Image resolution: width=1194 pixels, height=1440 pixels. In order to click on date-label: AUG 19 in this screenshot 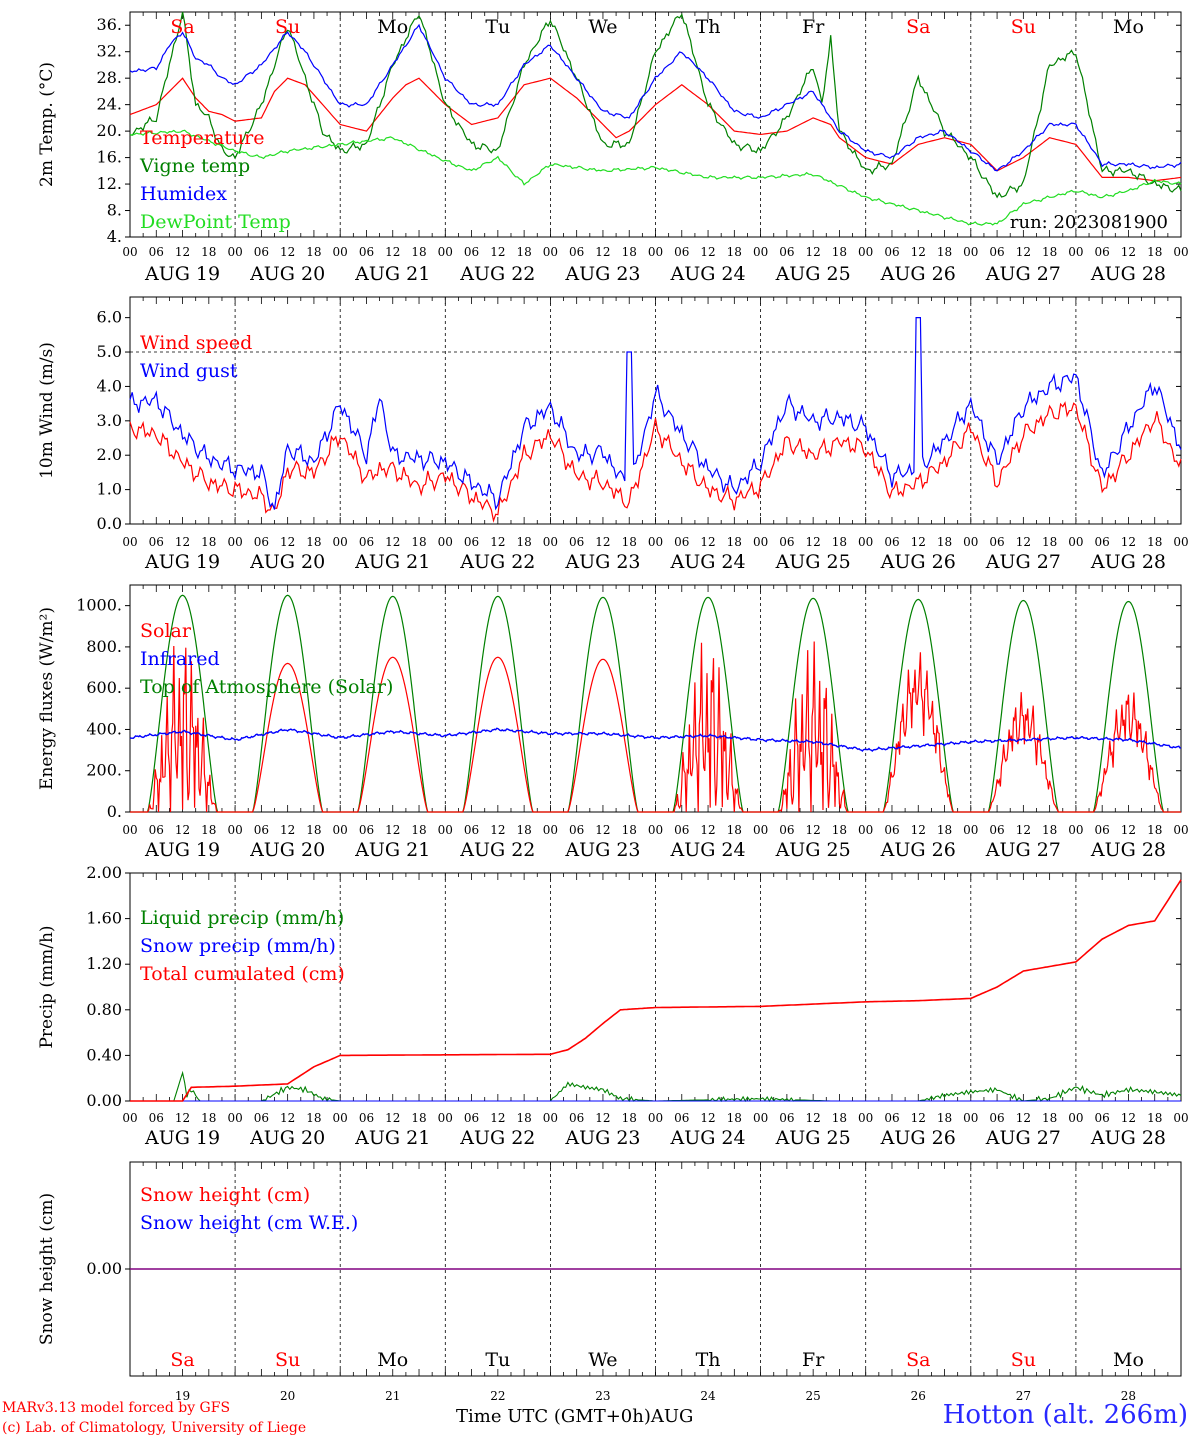, I will do `click(182, 1138)`.